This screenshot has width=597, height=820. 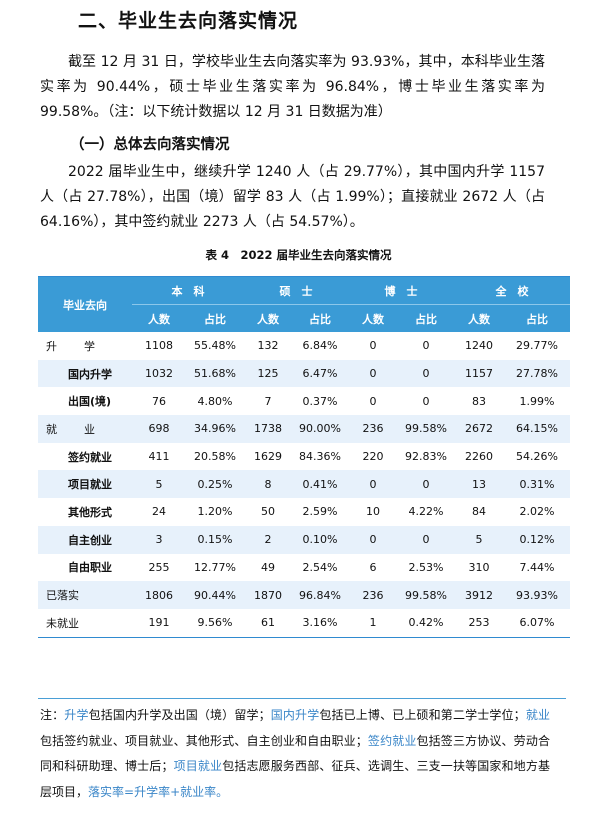 I want to click on table-cell: 2, so click(x=268, y=539).